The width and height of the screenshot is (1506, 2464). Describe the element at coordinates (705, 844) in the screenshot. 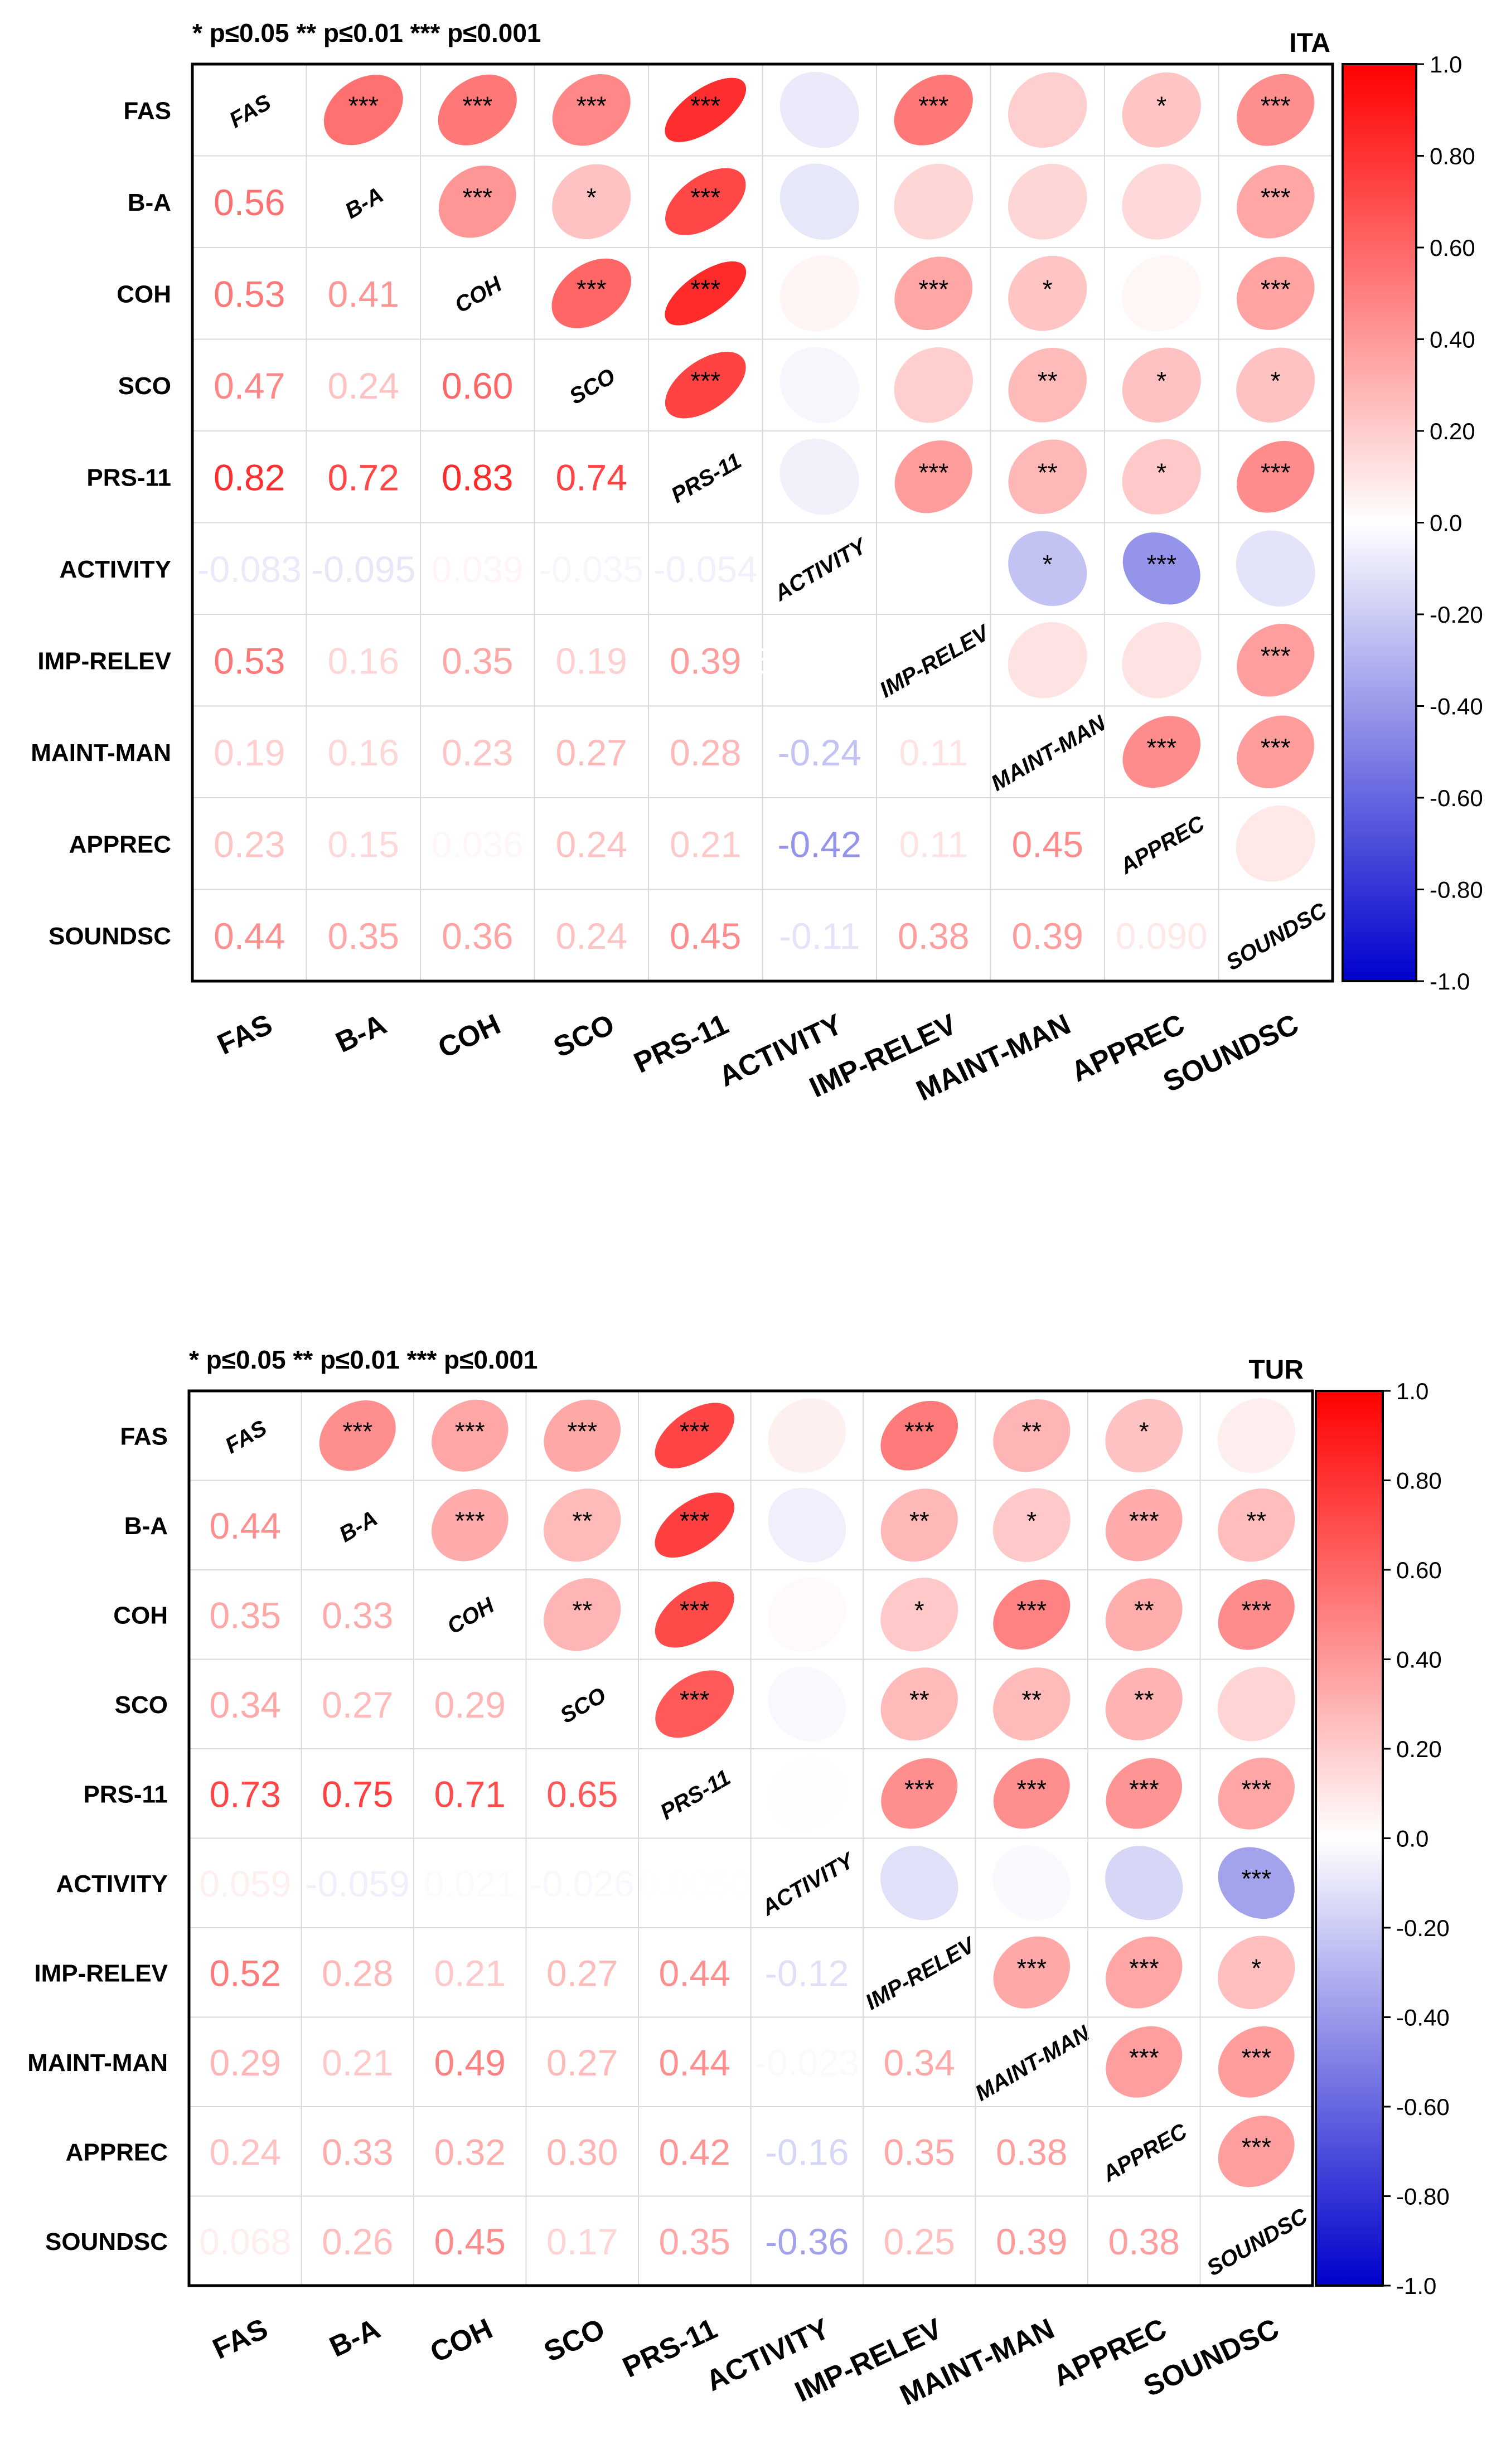

I see `correlation-value: 0.21` at that location.